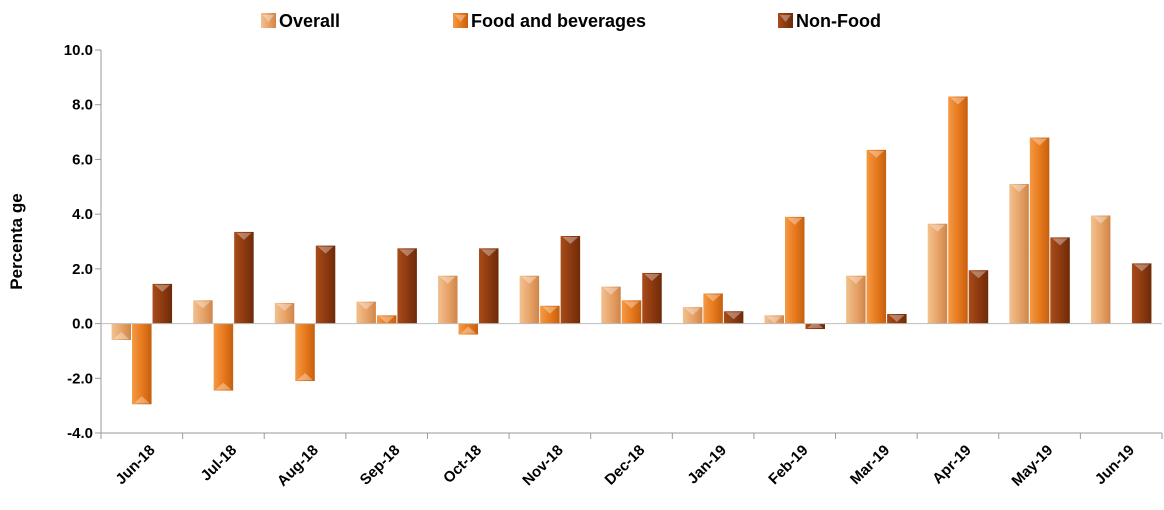 The height and width of the screenshot is (510, 1164). What do you see at coordinates (542, 465) in the screenshot?
I see `x-tick-label: Nov-18` at bounding box center [542, 465].